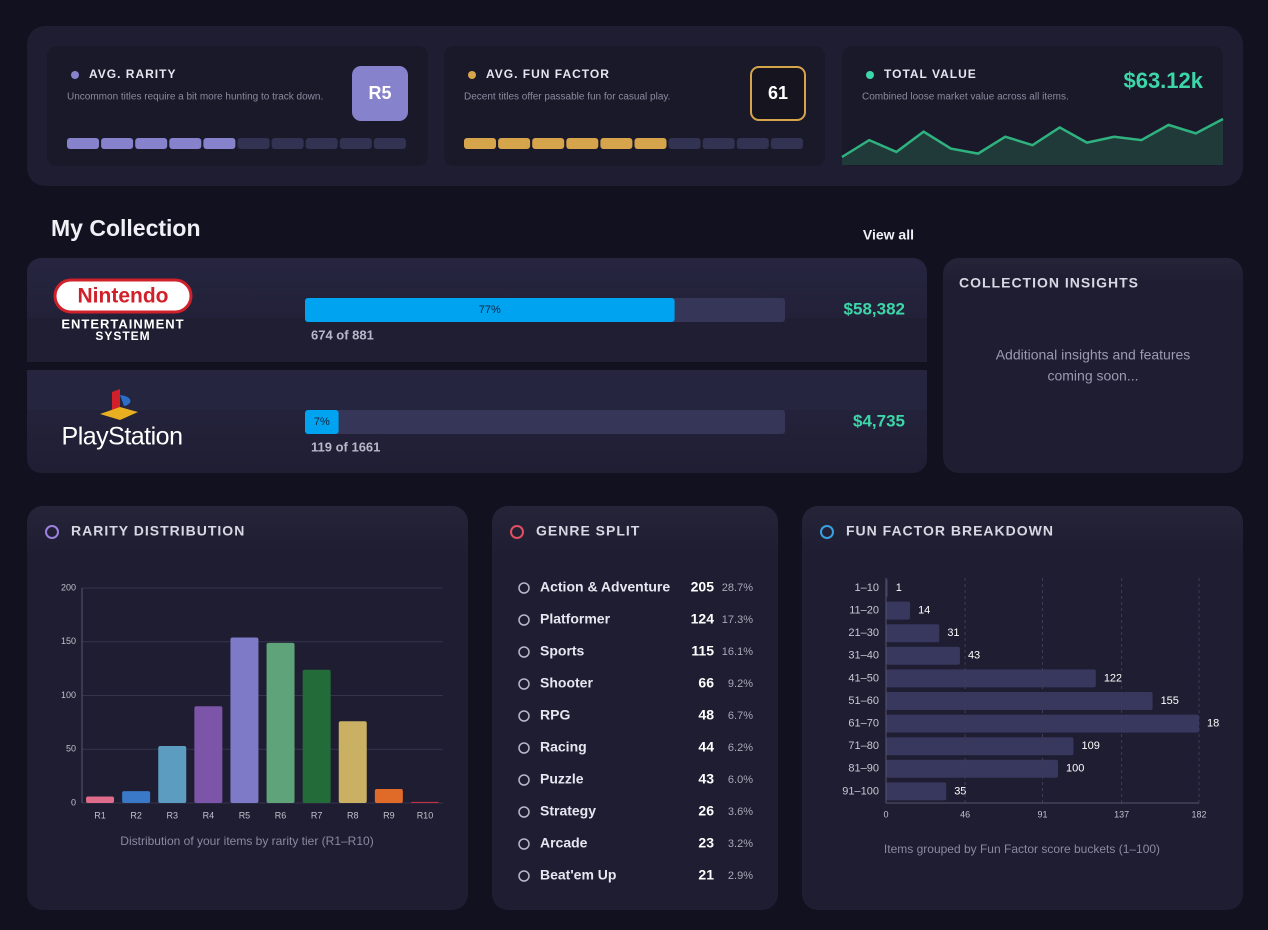 The height and width of the screenshot is (930, 1268). I want to click on genre-name: Racing, so click(563, 747).